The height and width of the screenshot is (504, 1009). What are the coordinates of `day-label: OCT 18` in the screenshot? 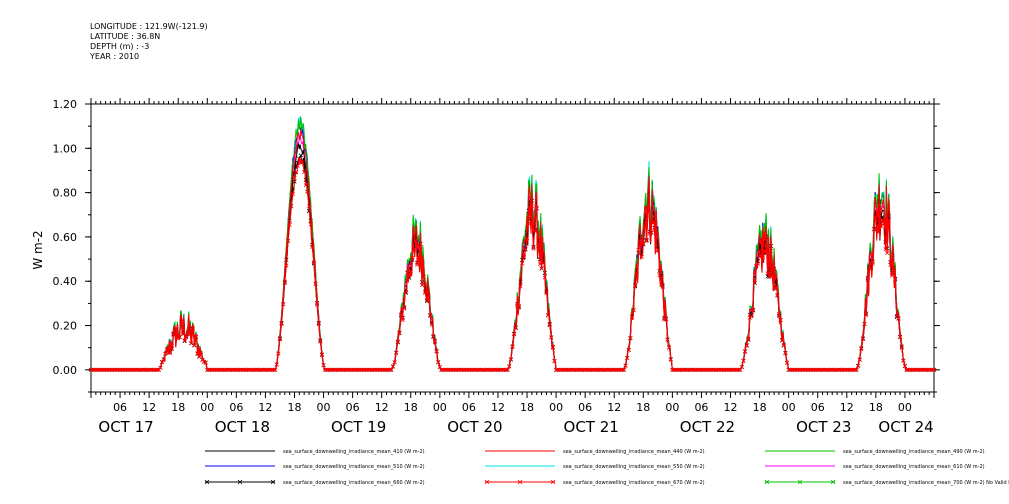 It's located at (242, 427).